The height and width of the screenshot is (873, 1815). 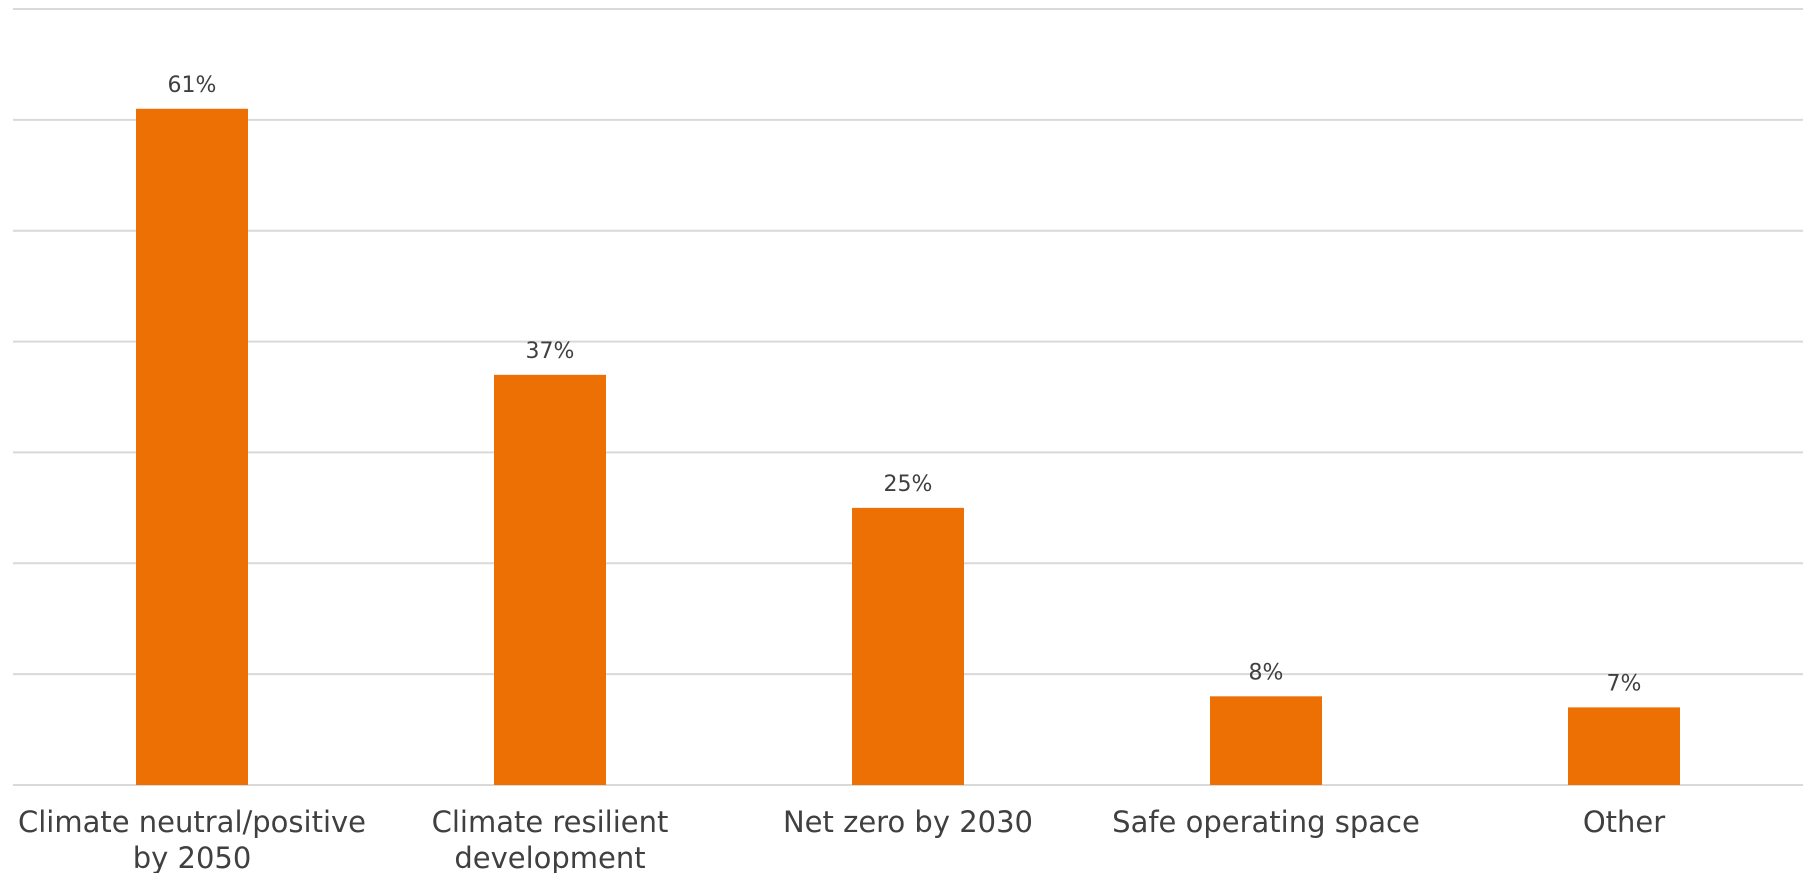 I want to click on category-label: Other, so click(x=1624, y=822).